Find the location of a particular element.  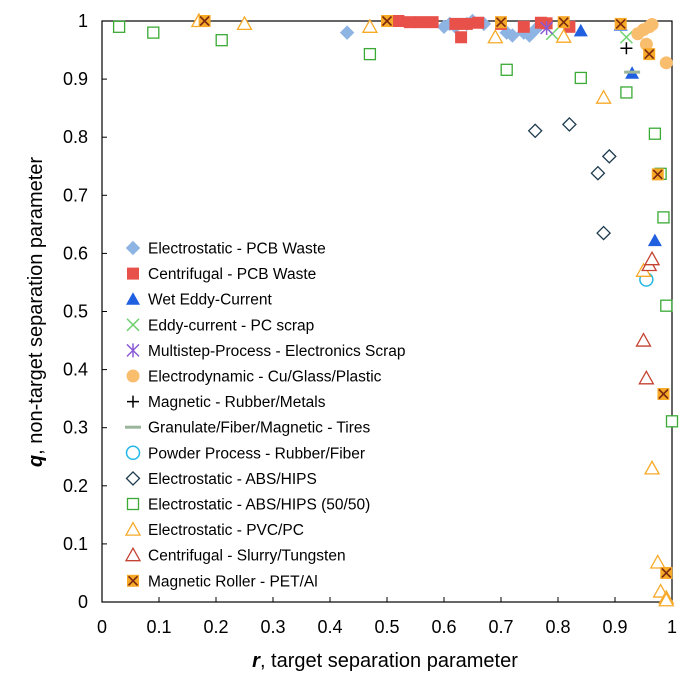

y-axis-title: q, non-target separation parameter is located at coordinates (36, 312).